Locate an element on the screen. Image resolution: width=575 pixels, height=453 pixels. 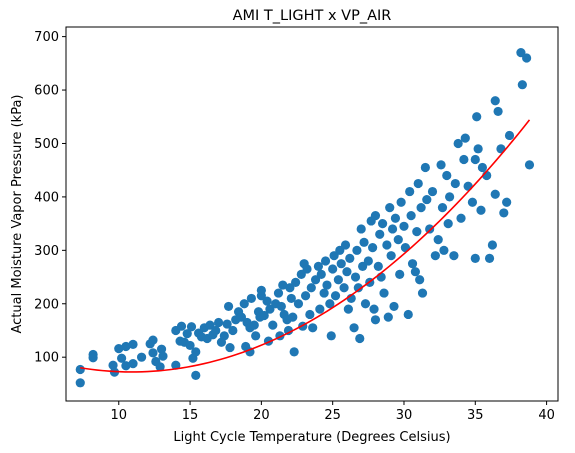
x-tick-label: 20 is located at coordinates (261, 415).